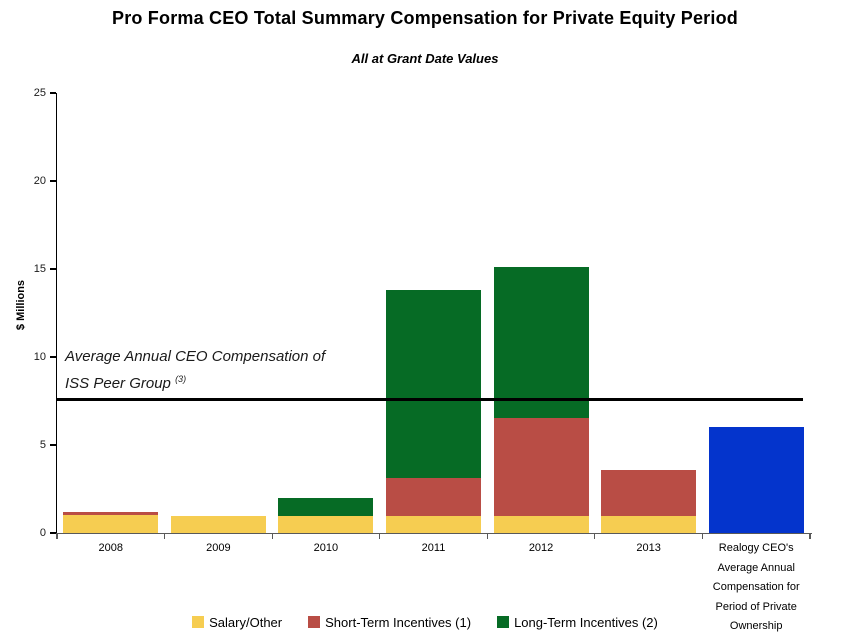 The image size is (850, 640). What do you see at coordinates (586, 622) in the screenshot?
I see `legend-label: Long-Term Incentives (2)` at bounding box center [586, 622].